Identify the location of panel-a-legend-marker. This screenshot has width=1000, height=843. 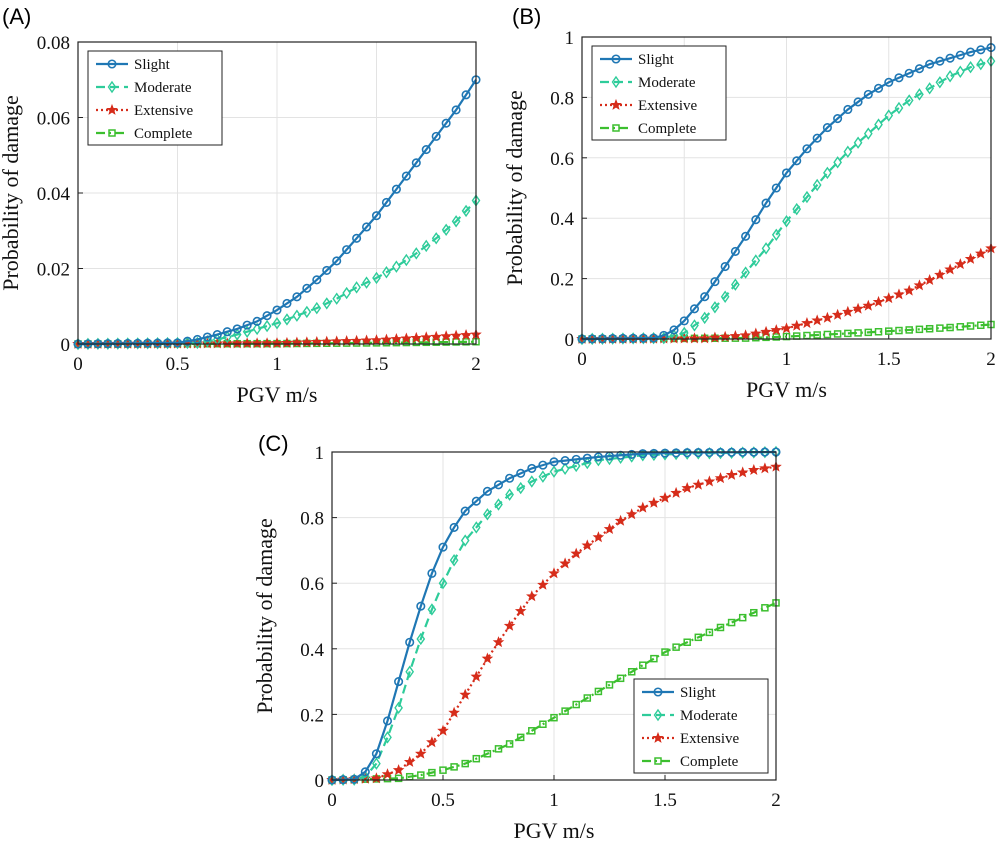
(112, 133).